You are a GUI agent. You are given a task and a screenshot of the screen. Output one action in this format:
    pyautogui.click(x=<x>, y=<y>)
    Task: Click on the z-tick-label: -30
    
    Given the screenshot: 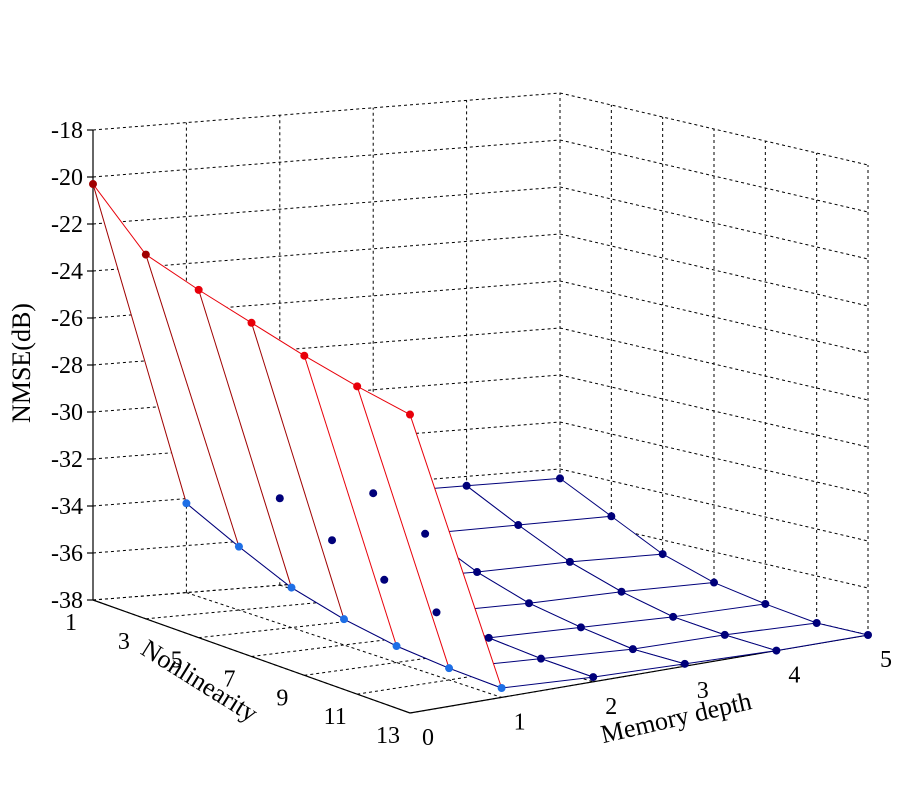 What is the action you would take?
    pyautogui.click(x=67, y=413)
    